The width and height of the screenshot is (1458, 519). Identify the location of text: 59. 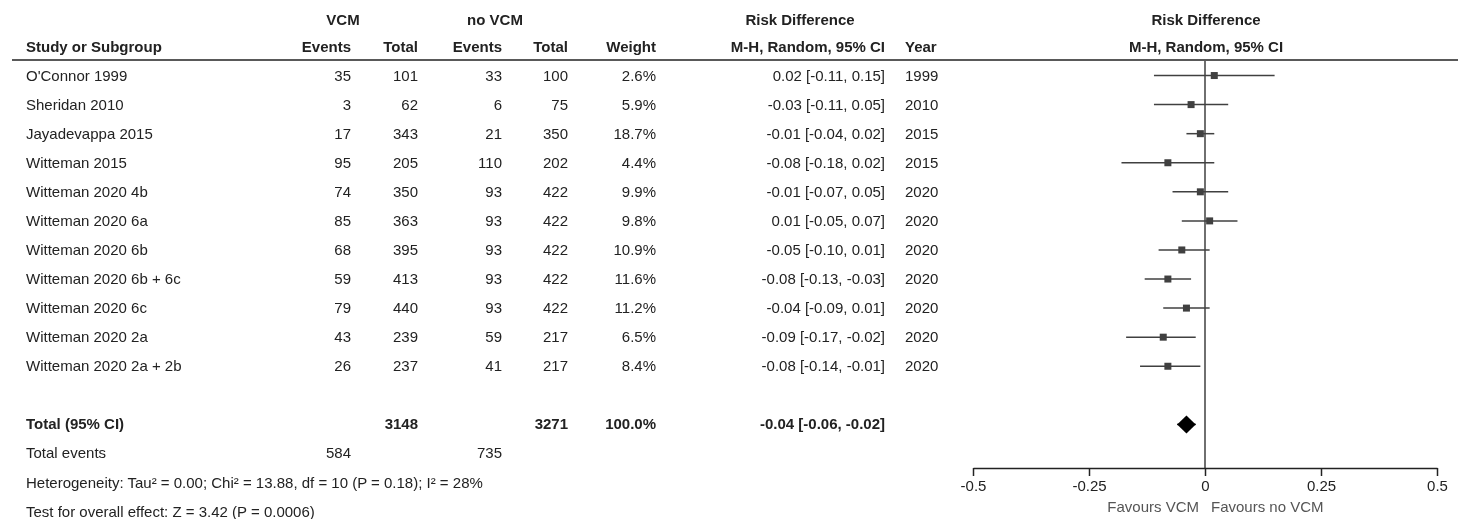
(493, 337).